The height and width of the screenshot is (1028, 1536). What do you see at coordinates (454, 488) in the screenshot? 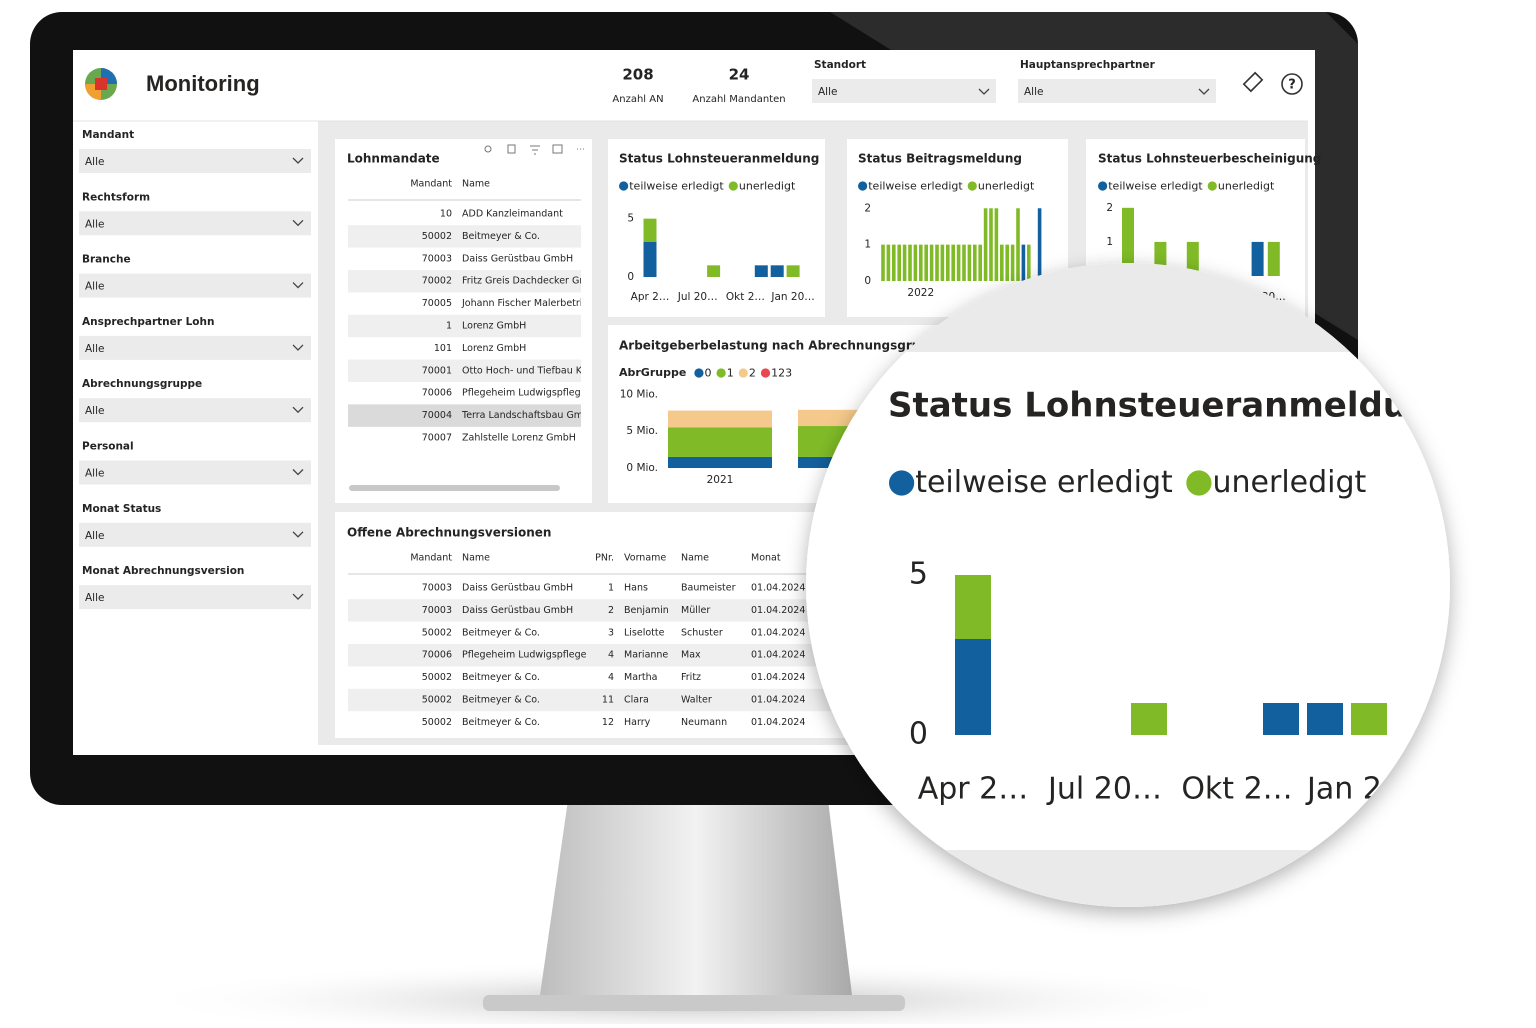
I see `scrollbar` at bounding box center [454, 488].